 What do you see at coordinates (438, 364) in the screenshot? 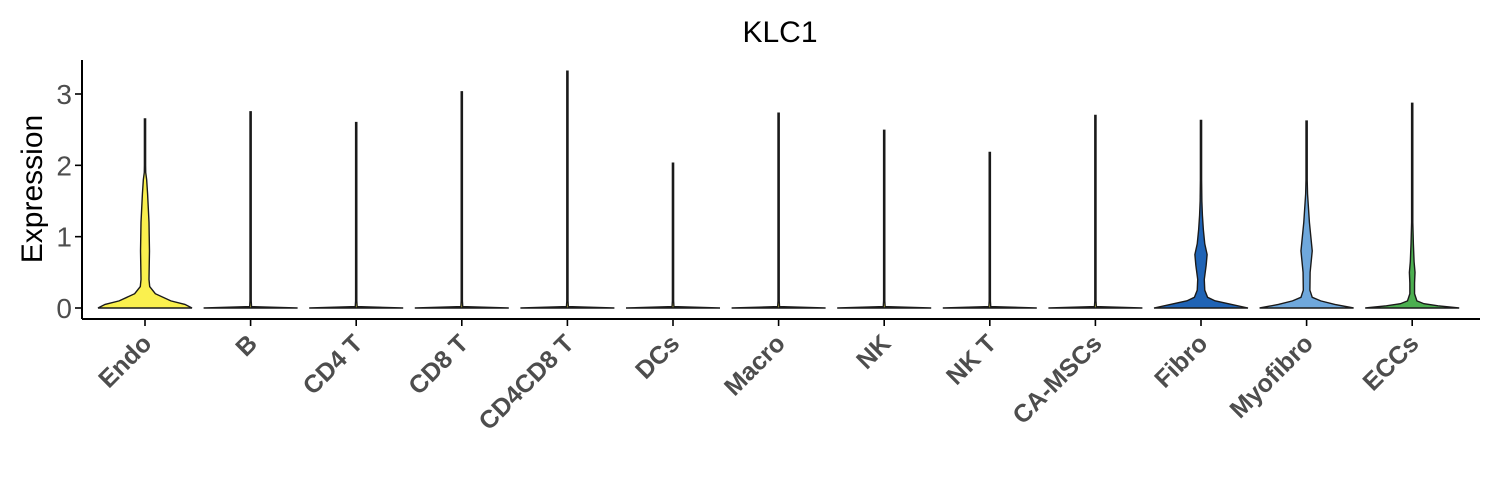
I see `x-tick-label: CD8 T` at bounding box center [438, 364].